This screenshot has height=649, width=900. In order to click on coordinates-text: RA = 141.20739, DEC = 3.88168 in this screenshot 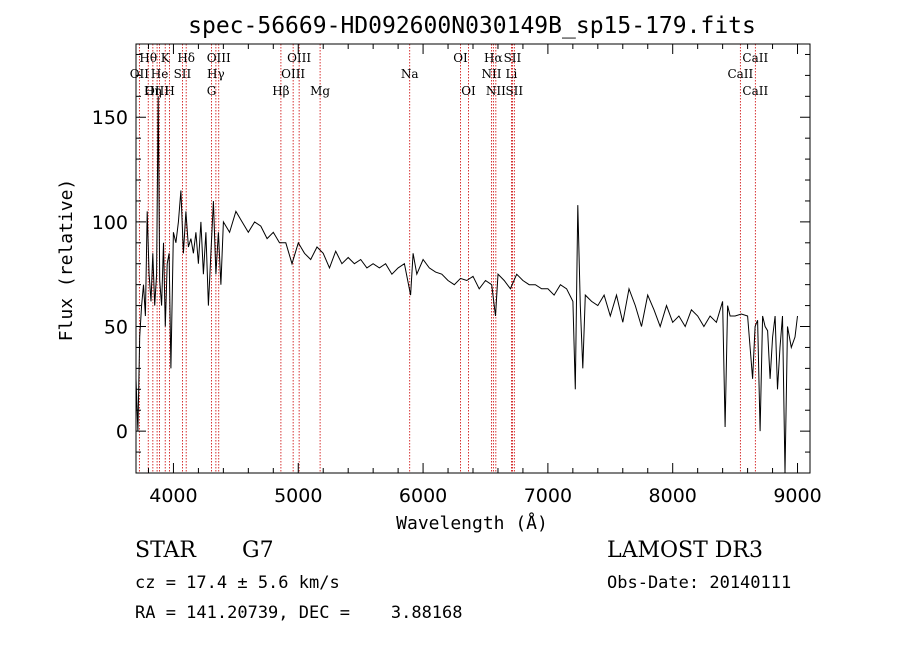, I will do `click(299, 613)`.